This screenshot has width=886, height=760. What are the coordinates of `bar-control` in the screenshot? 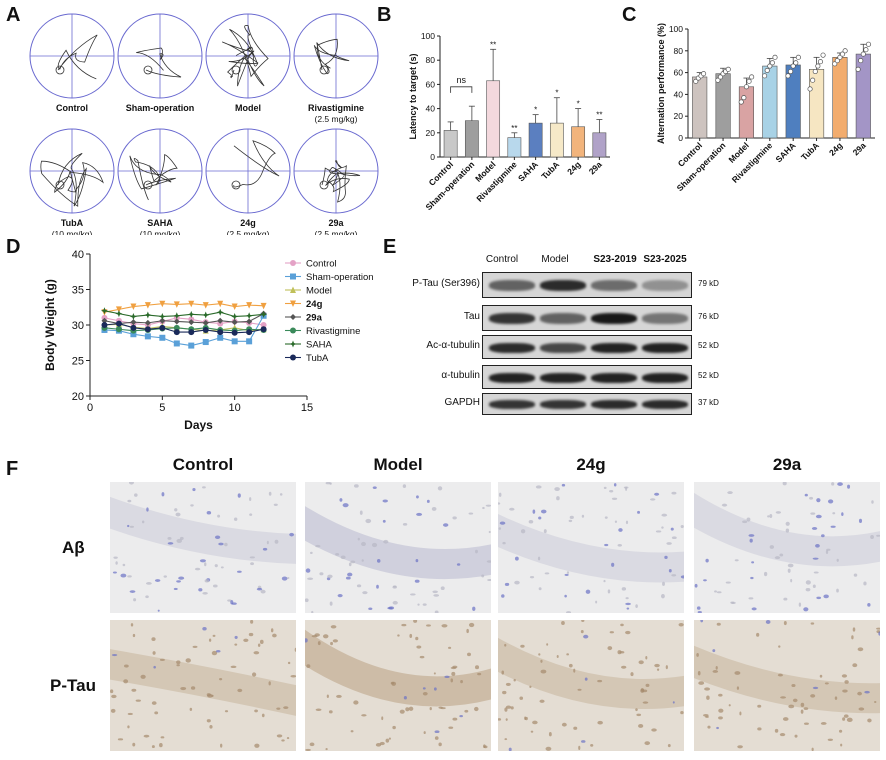 It's located at (700, 107).